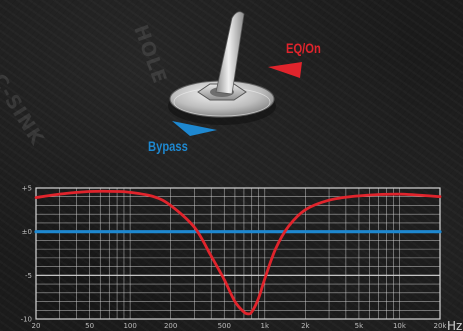 The image size is (463, 331). I want to click on x-tick-label: 20, so click(36, 326).